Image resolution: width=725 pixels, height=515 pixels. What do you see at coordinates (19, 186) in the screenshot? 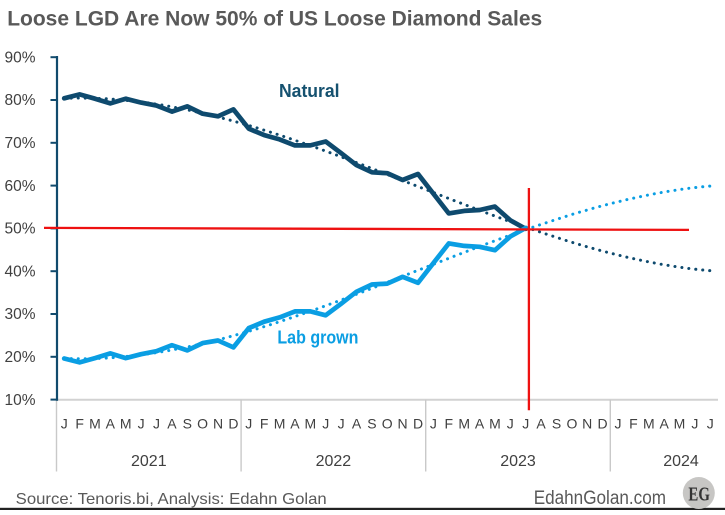
I see `svg-text: 60%` at bounding box center [19, 186].